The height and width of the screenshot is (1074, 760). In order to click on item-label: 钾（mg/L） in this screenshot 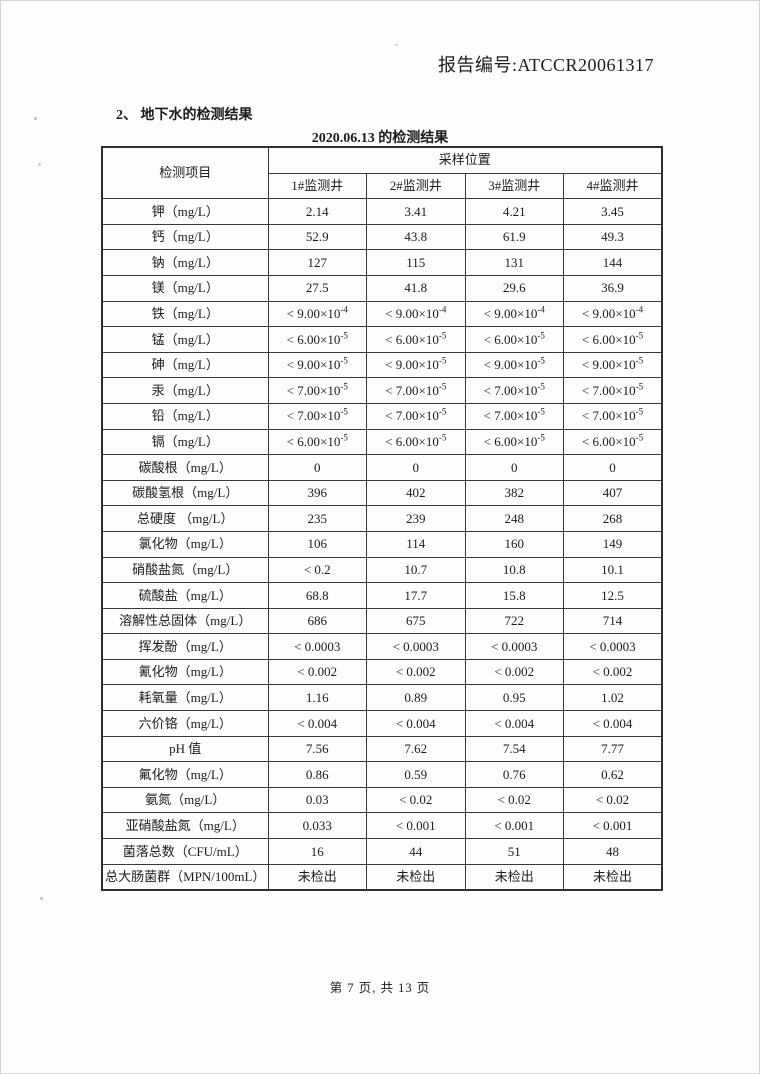, I will do `click(185, 211)`.